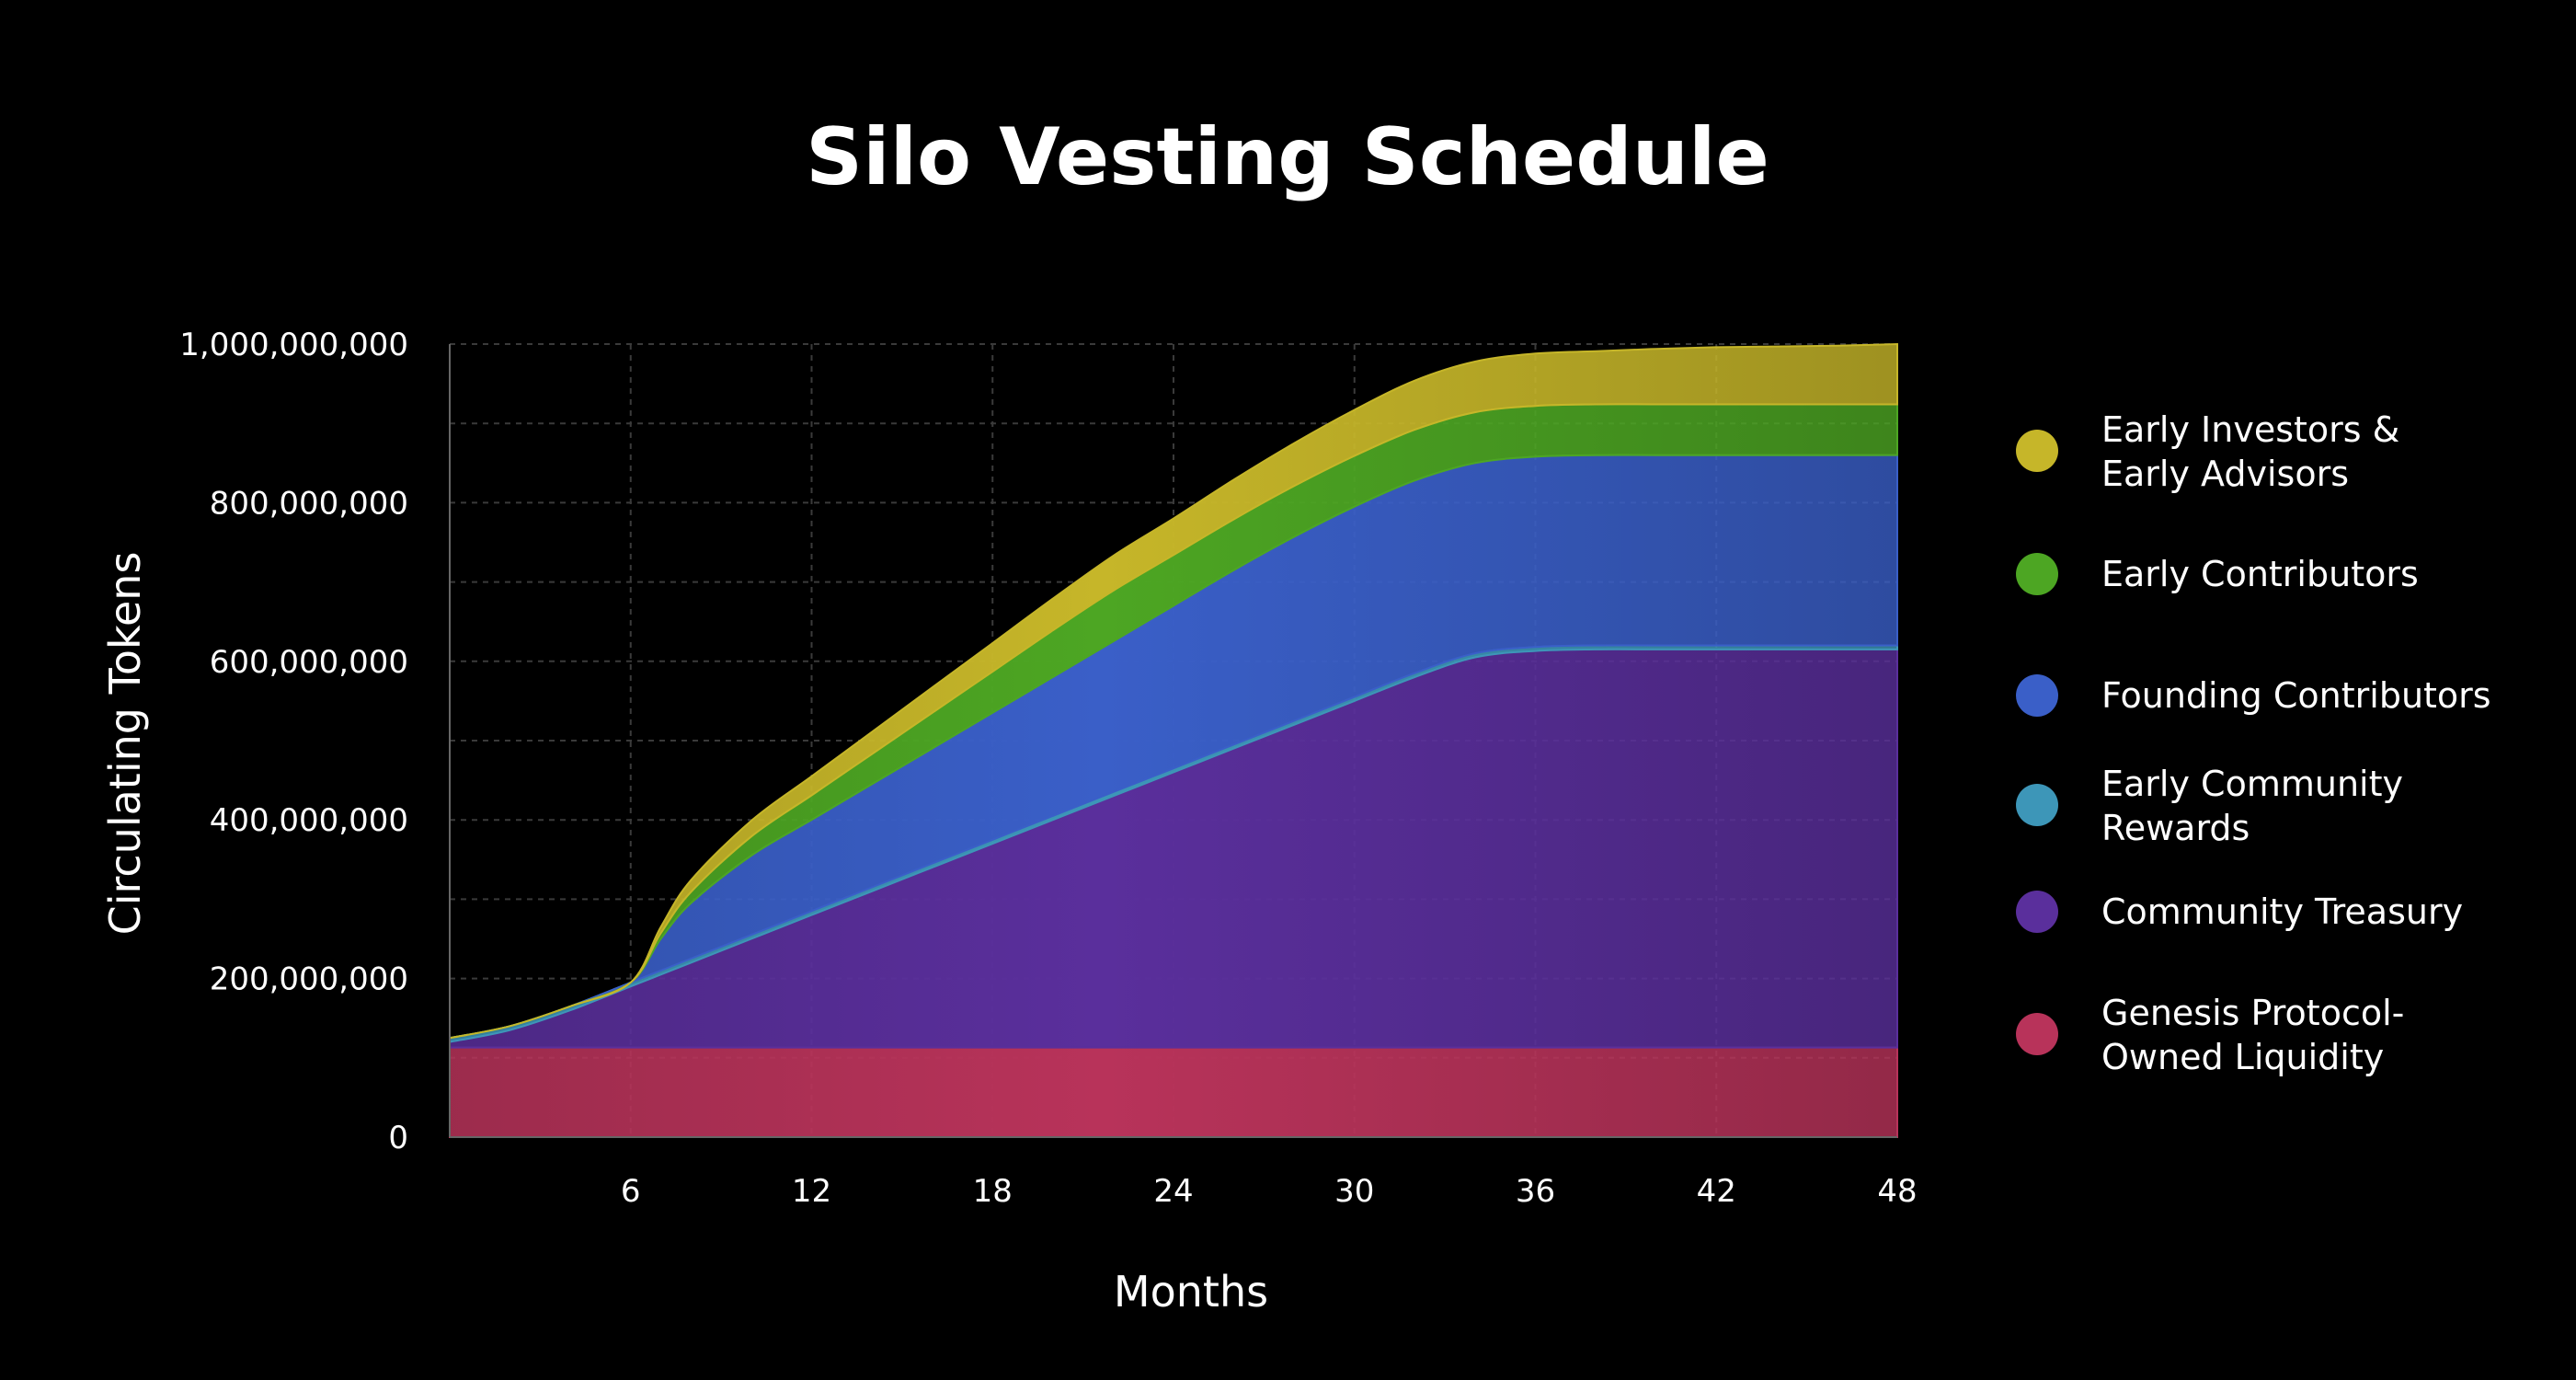  What do you see at coordinates (2207, 451) in the screenshot?
I see `legend-item: Early Investors &Early Advisors` at bounding box center [2207, 451].